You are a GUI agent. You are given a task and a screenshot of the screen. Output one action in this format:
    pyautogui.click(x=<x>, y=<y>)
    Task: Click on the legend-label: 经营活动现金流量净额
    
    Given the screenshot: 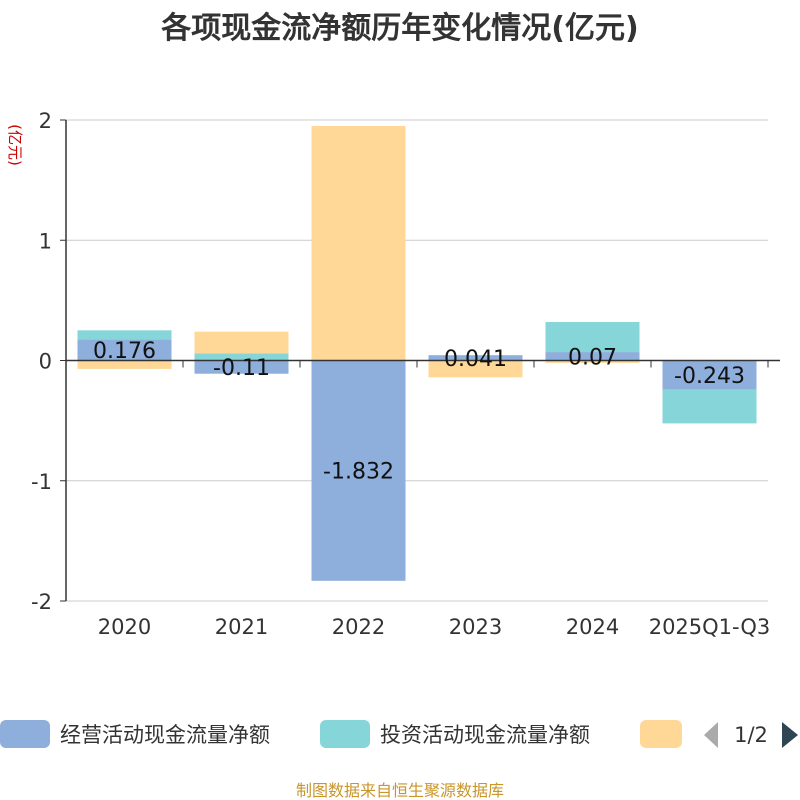 What is the action you would take?
    pyautogui.click(x=165, y=735)
    